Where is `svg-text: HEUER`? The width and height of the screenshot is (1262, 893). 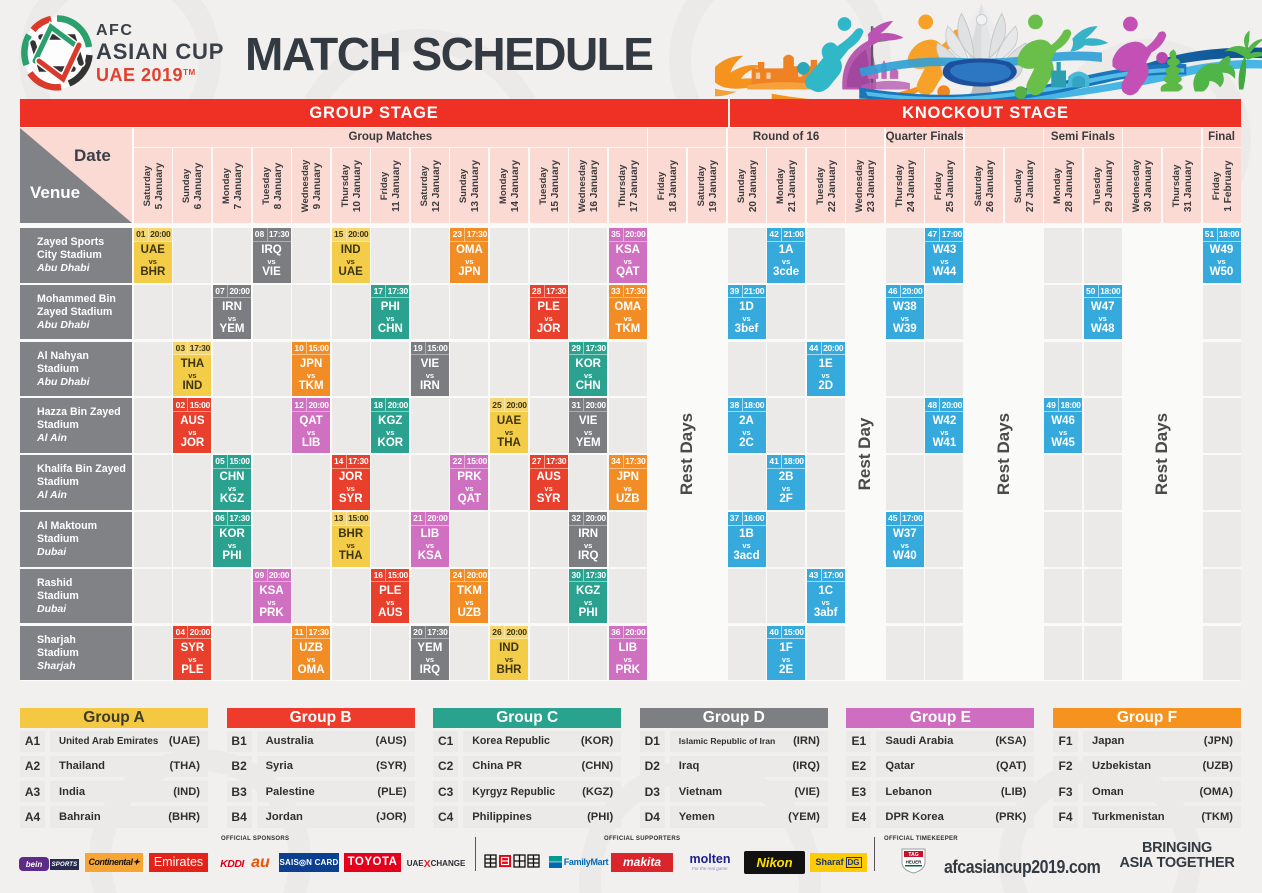
svg-text: HEUER is located at coordinates (914, 862).